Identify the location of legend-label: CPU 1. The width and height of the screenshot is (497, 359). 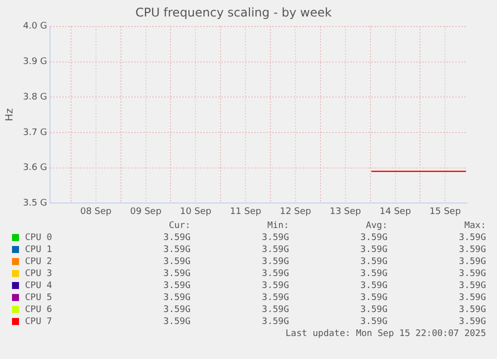
(39, 250).